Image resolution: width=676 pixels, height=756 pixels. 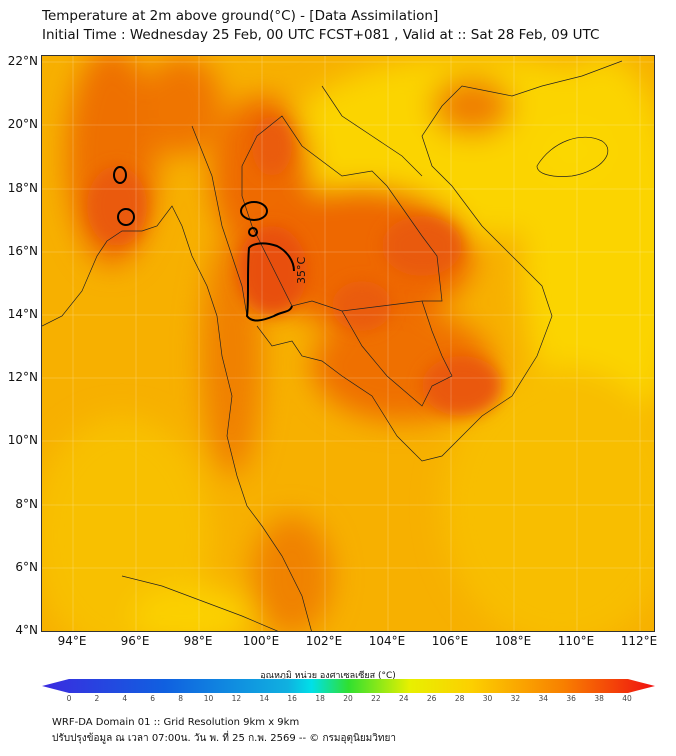 What do you see at coordinates (376, 698) in the screenshot?
I see `colorbar-tick-label: 22` at bounding box center [376, 698].